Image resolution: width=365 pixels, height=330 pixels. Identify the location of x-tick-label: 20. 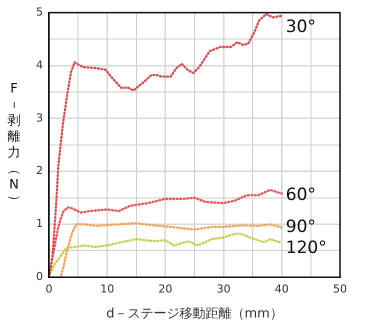
(165, 289).